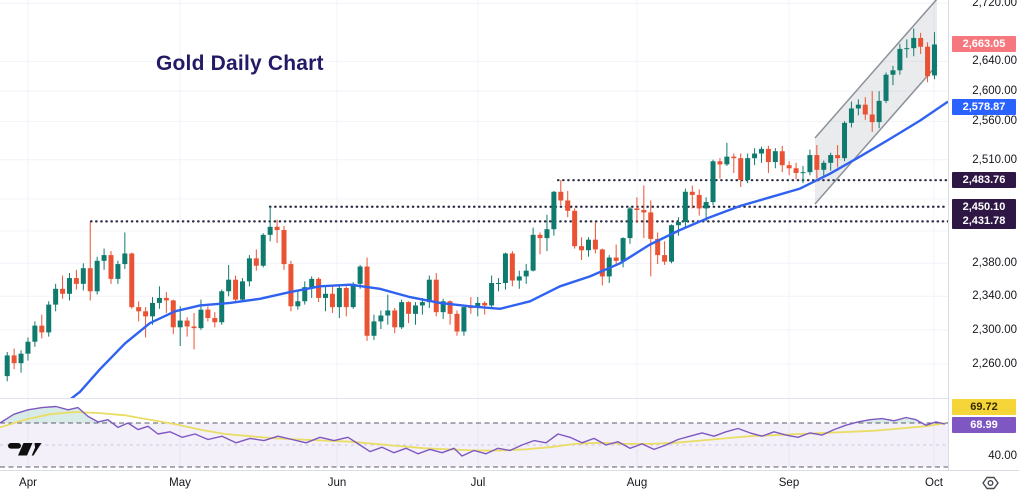  What do you see at coordinates (474, 436) in the screenshot?
I see `rsi-pane` at bounding box center [474, 436].